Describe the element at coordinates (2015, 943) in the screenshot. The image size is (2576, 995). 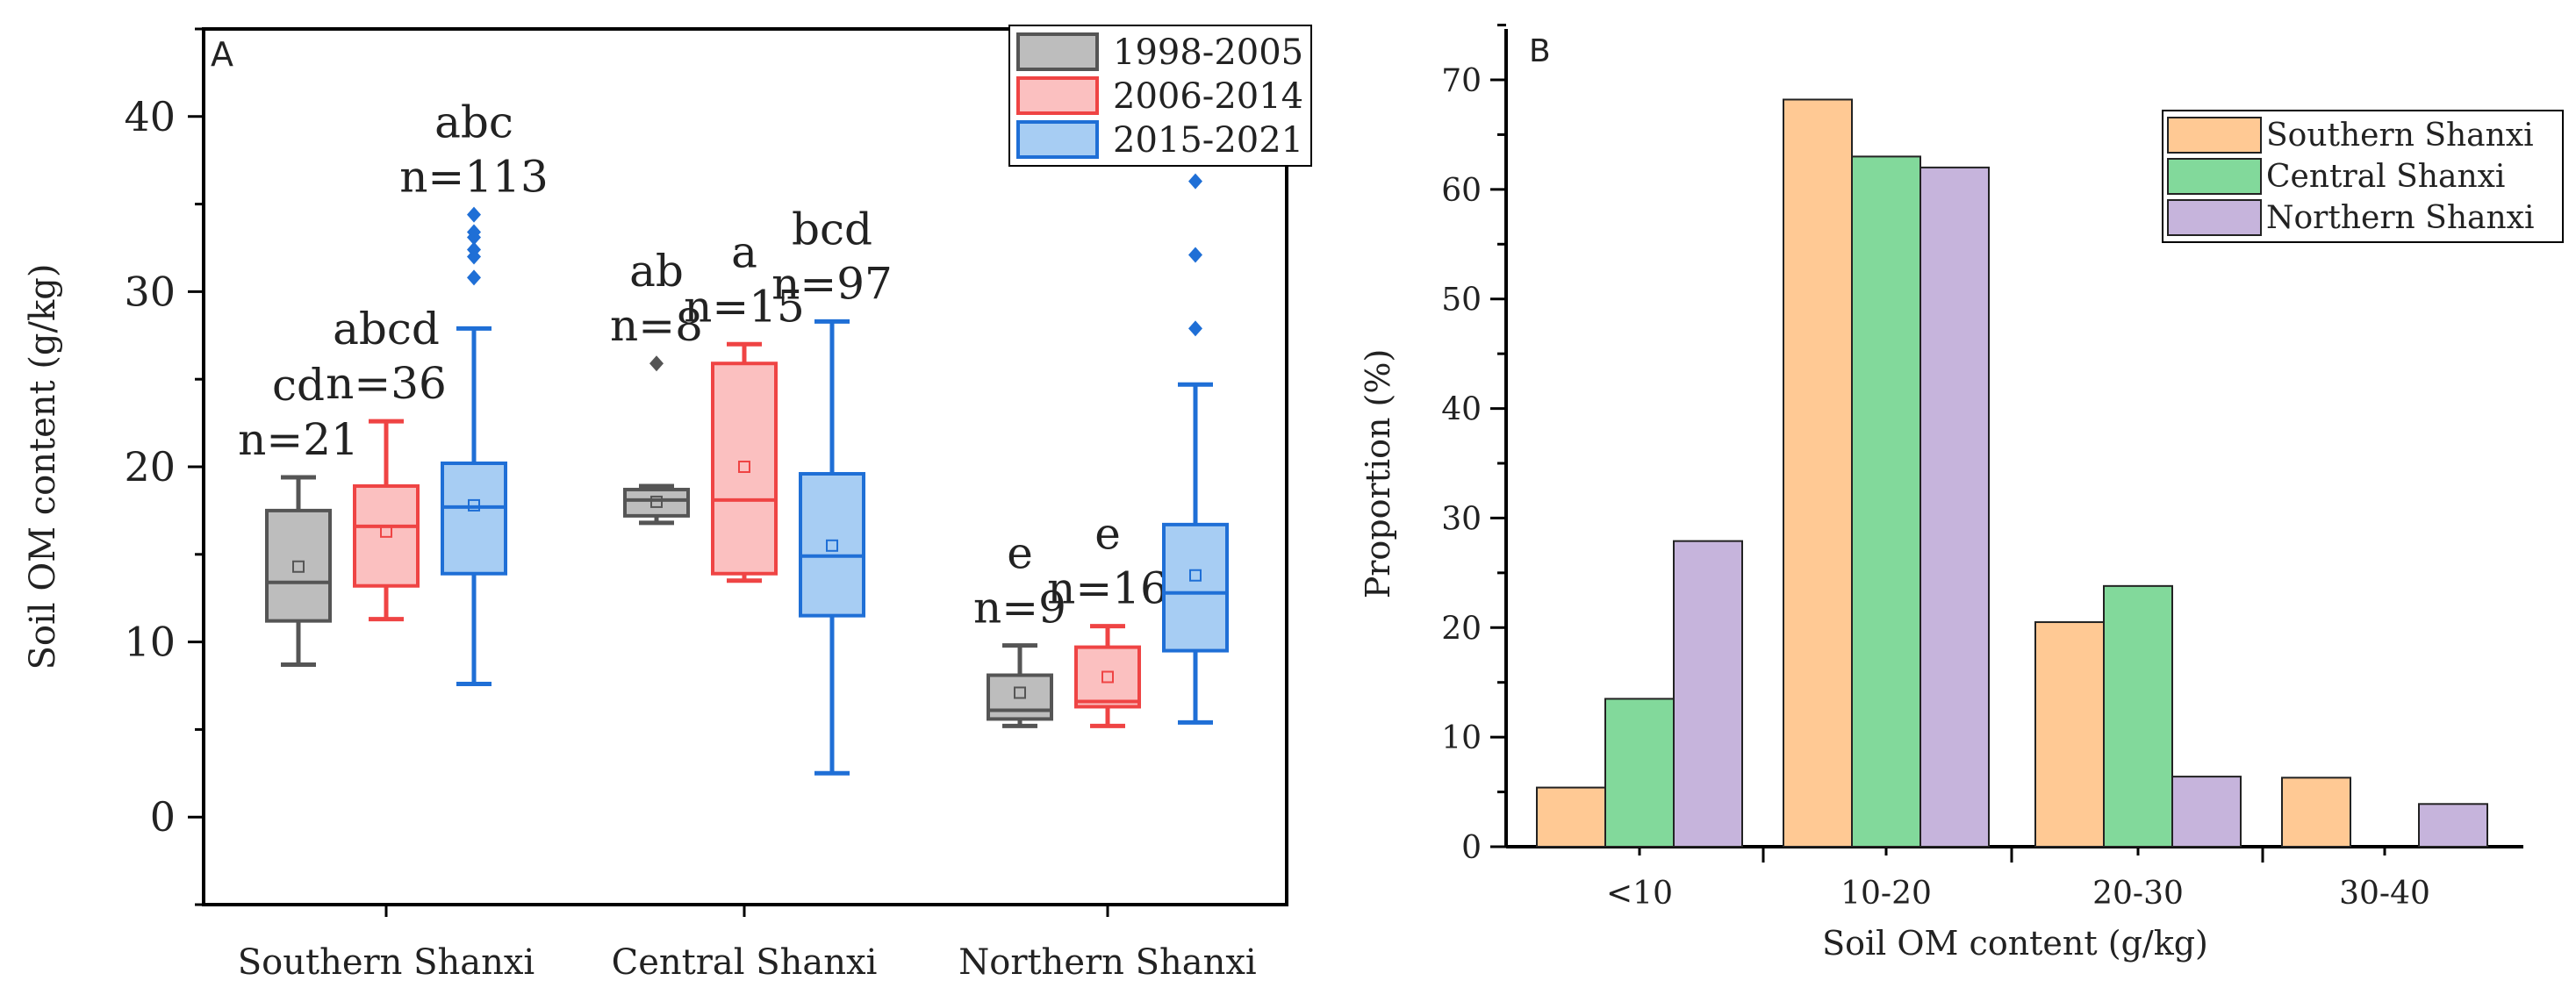
I see `x-axis-label: Soil OM content (g/kg)` at that location.